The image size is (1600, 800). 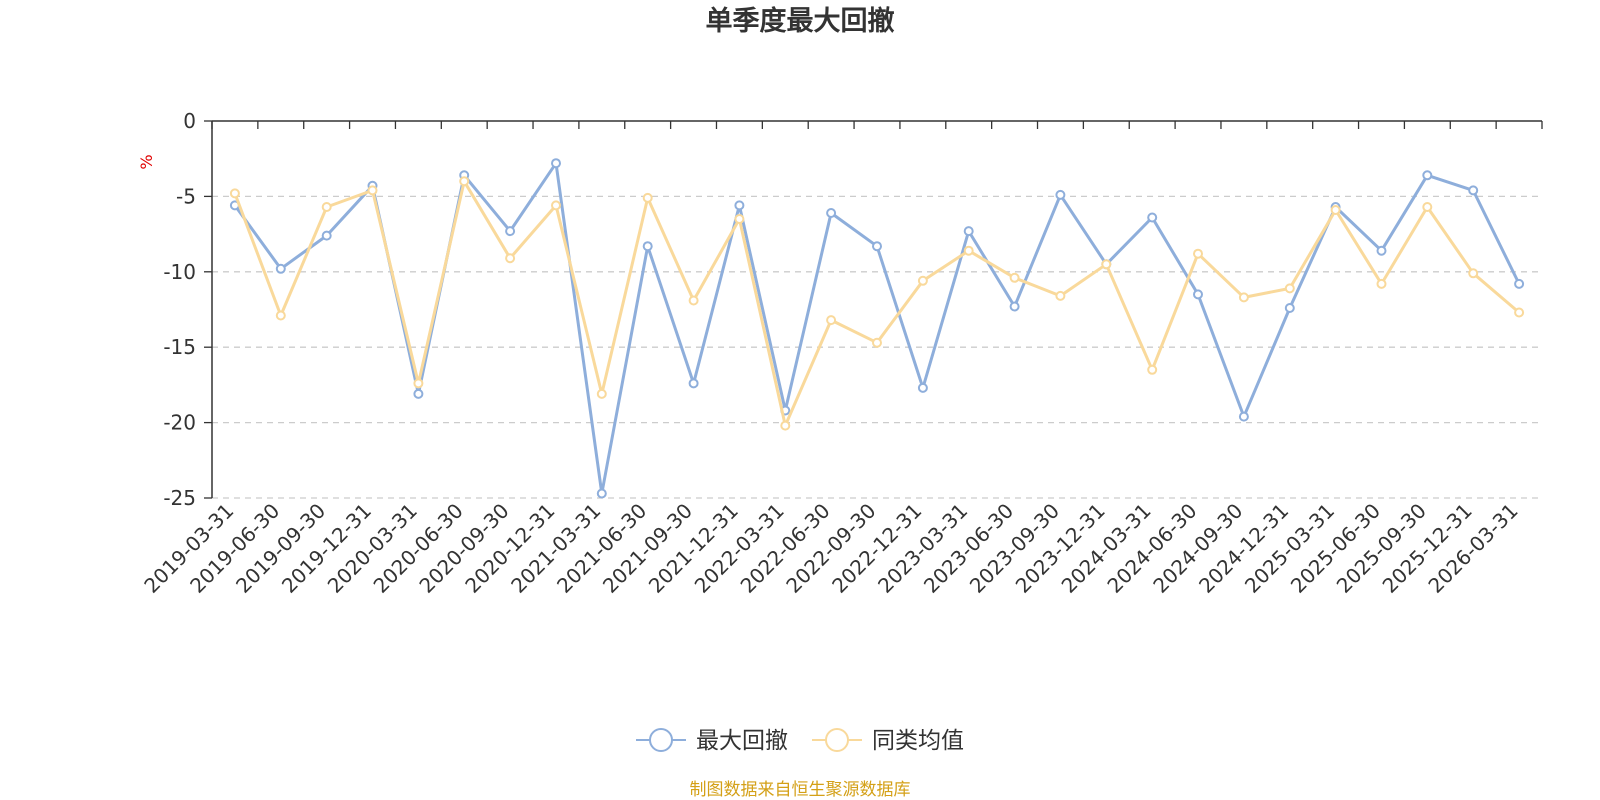 I want to click on legend-label: 同类均值, so click(x=918, y=741).